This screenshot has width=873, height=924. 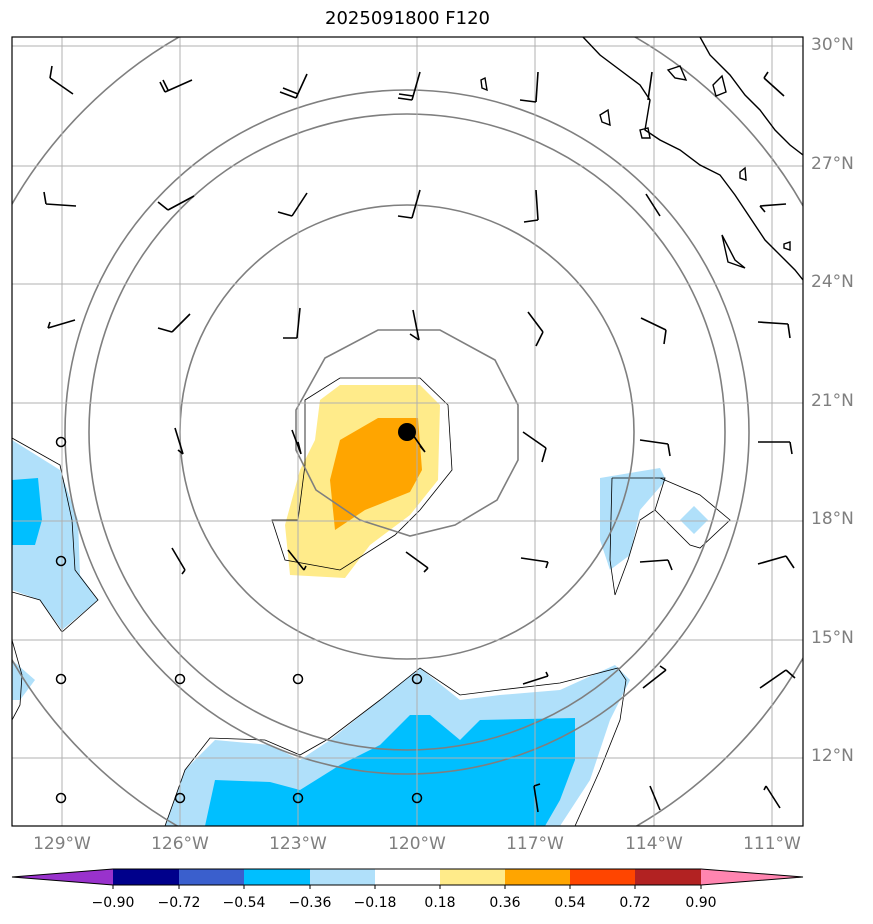 What do you see at coordinates (832, 401) in the screenshot?
I see `lat-label-21n: 21°N` at bounding box center [832, 401].